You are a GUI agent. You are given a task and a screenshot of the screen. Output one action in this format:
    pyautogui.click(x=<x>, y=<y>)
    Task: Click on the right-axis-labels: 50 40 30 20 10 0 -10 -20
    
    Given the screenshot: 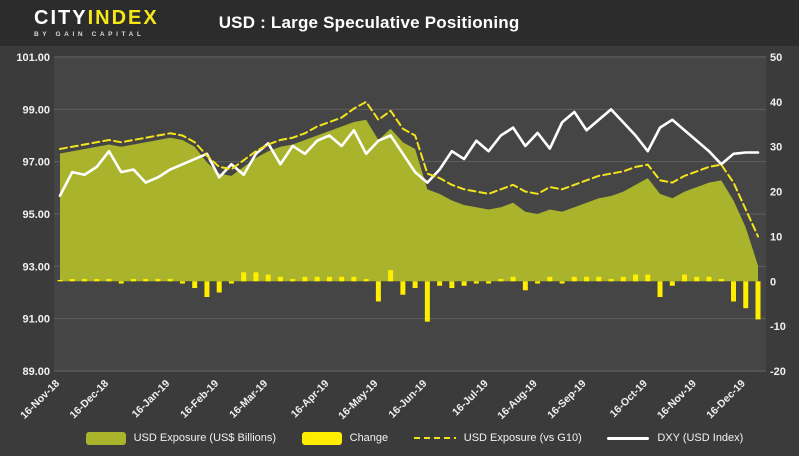 What is the action you would take?
    pyautogui.click(x=778, y=215)
    